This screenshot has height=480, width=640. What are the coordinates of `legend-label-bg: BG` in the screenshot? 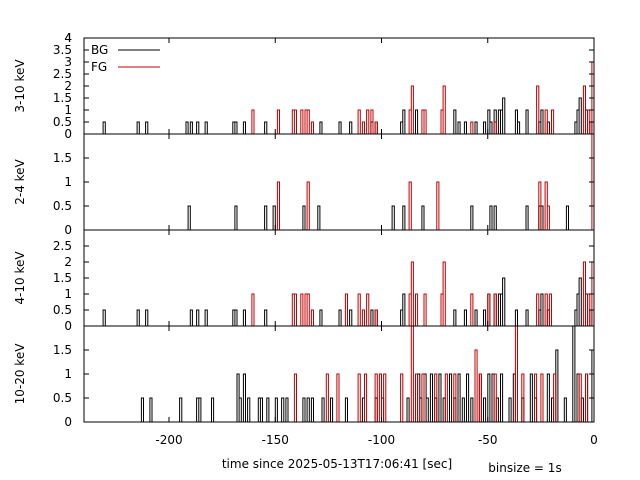 It's located at (99, 50).